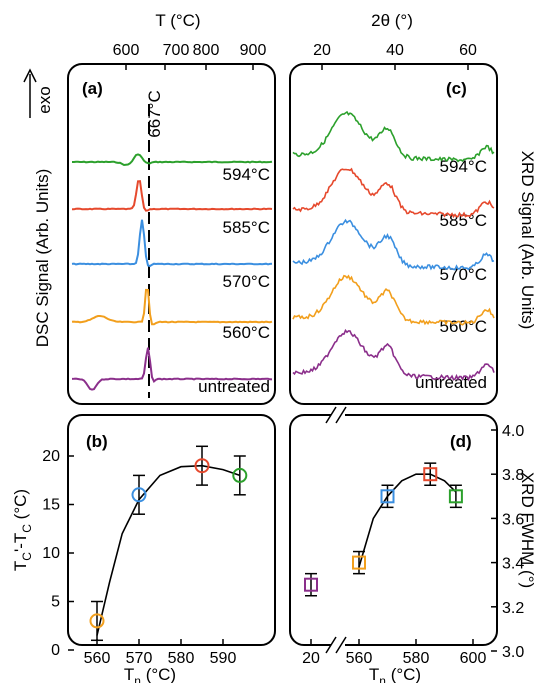 The width and height of the screenshot is (558, 683). I want to click on panel-b-ytick-label: 5, so click(55, 602).